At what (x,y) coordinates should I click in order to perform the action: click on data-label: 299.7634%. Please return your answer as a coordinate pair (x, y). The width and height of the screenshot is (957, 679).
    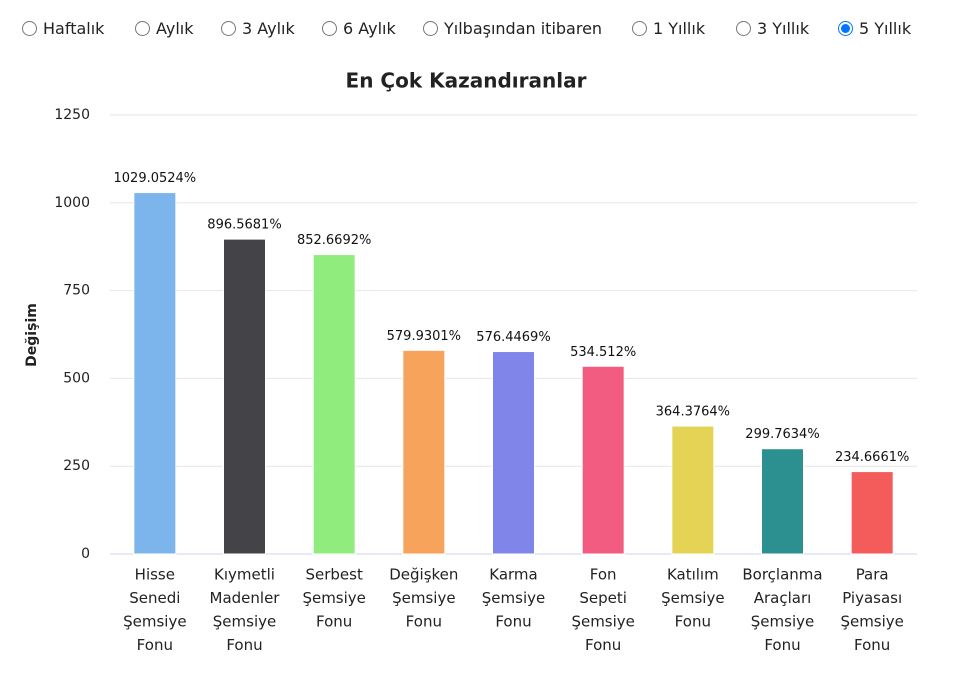
    Looking at the image, I should click on (782, 434).